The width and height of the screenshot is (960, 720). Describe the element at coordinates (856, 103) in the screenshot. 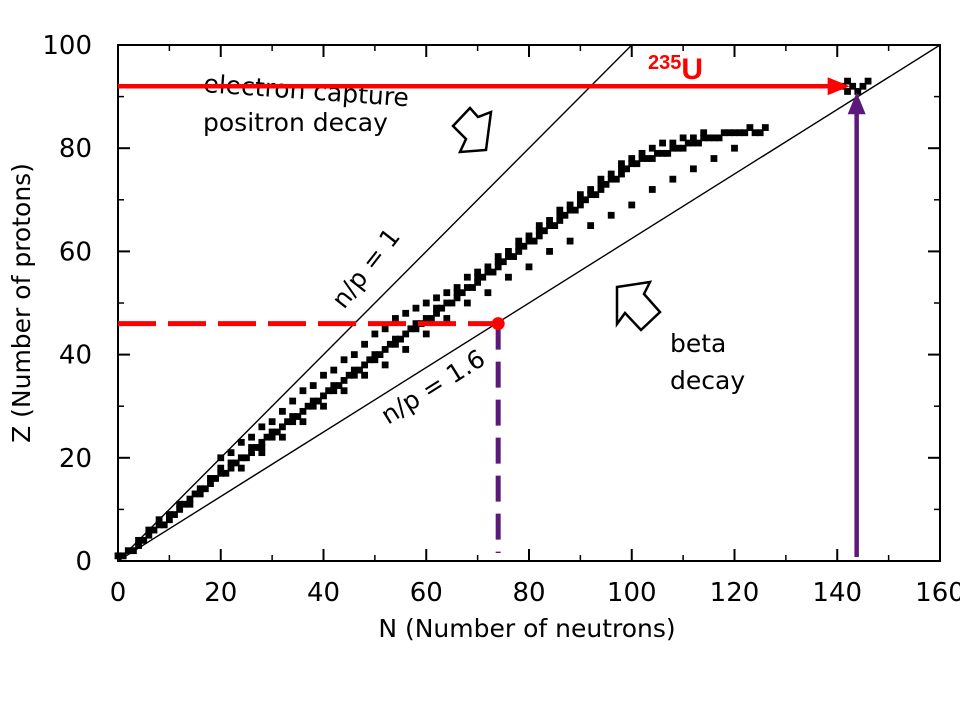

I see `u235-vertical-arrowhead` at that location.